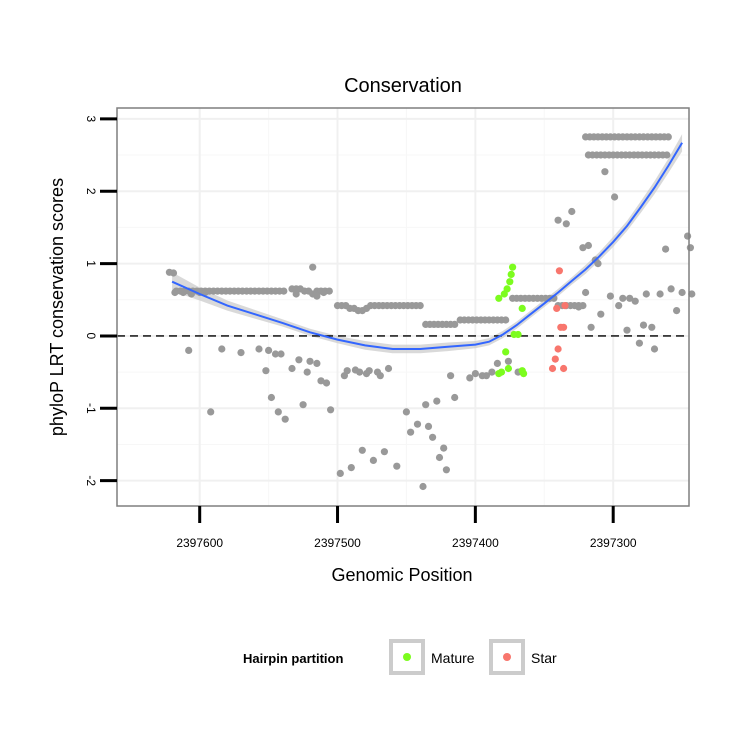 This screenshot has height=750, width=750. I want to click on y-axis-title: phyloP LRT conservation scores, so click(57, 307).